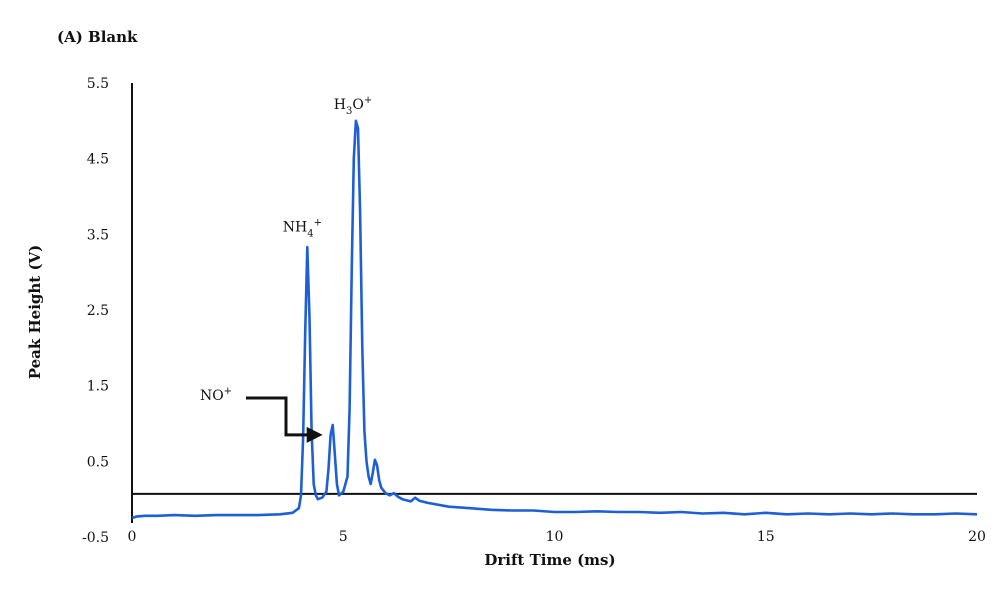 The width and height of the screenshot is (1000, 595). What do you see at coordinates (97, 37) in the screenshot?
I see `chart-title: (A) Blank` at bounding box center [97, 37].